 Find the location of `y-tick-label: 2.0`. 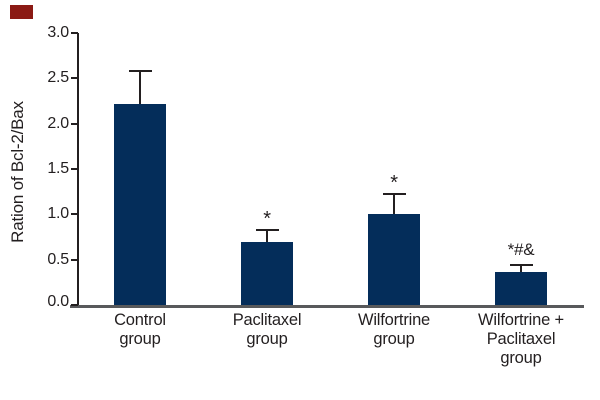

y-tick-label: 2.0 is located at coordinates (58, 123).